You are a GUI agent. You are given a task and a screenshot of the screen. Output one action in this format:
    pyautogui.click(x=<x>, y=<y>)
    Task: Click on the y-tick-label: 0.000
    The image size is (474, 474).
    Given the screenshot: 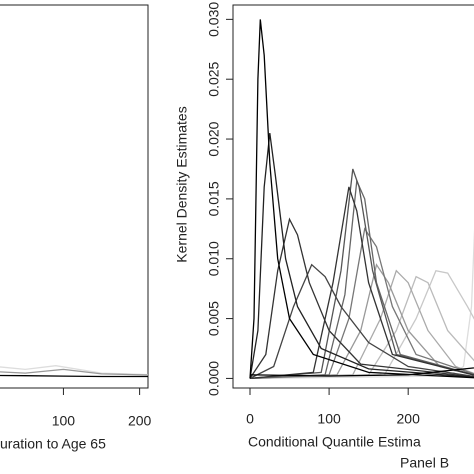 What is the action you would take?
    pyautogui.click(x=214, y=378)
    